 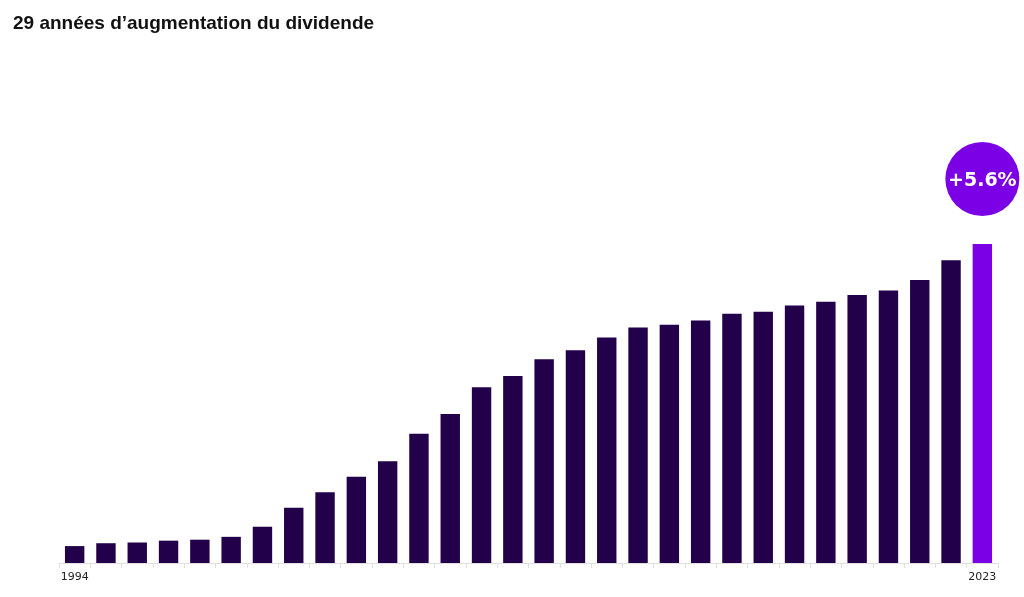 What do you see at coordinates (982, 576) in the screenshot?
I see `x-tick-label: 2023` at bounding box center [982, 576].